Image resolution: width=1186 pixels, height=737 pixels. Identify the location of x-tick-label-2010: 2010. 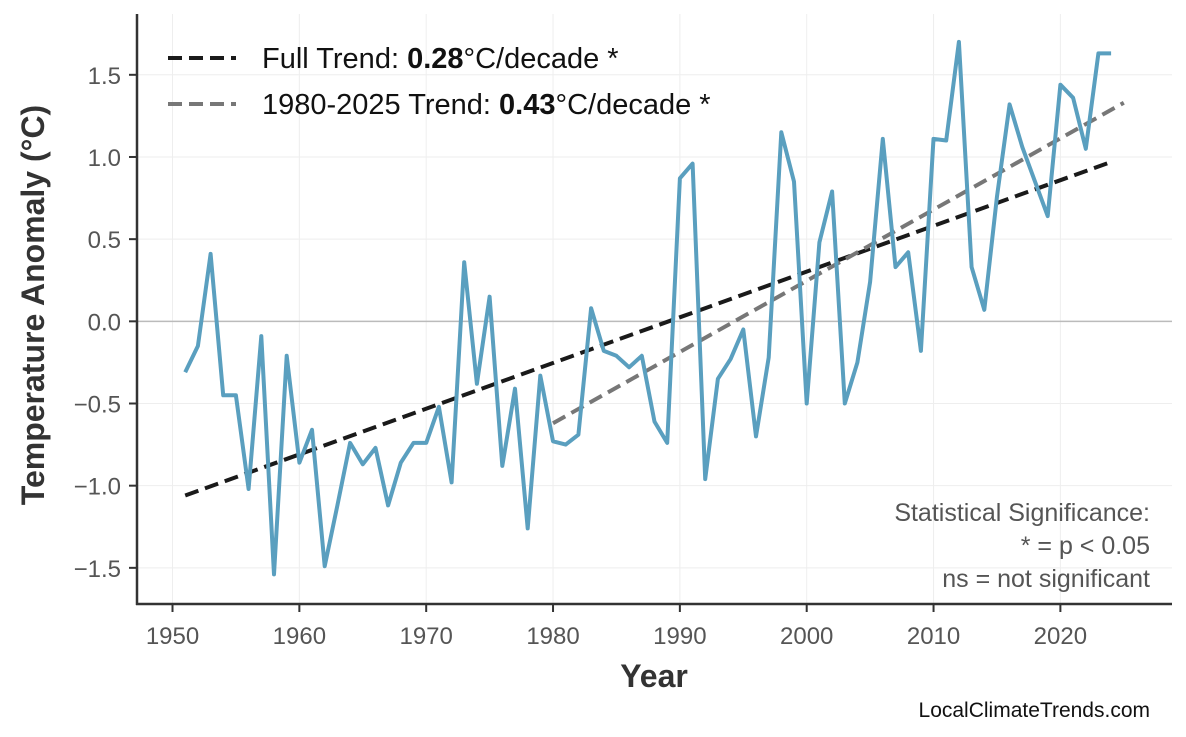
(933, 636).